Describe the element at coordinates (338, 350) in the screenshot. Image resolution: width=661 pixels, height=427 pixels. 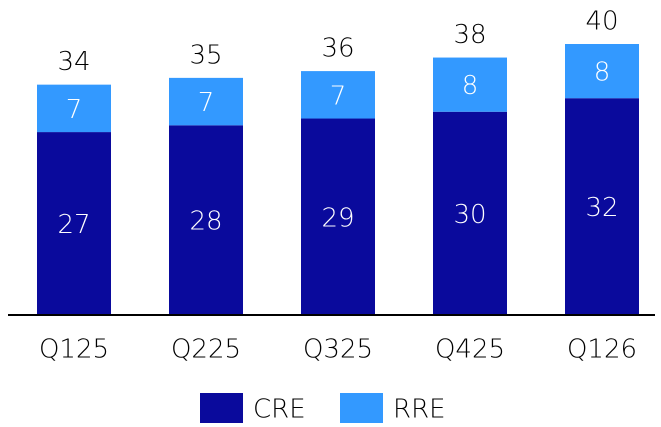
I see `x-tick-label: Q325` at that location.